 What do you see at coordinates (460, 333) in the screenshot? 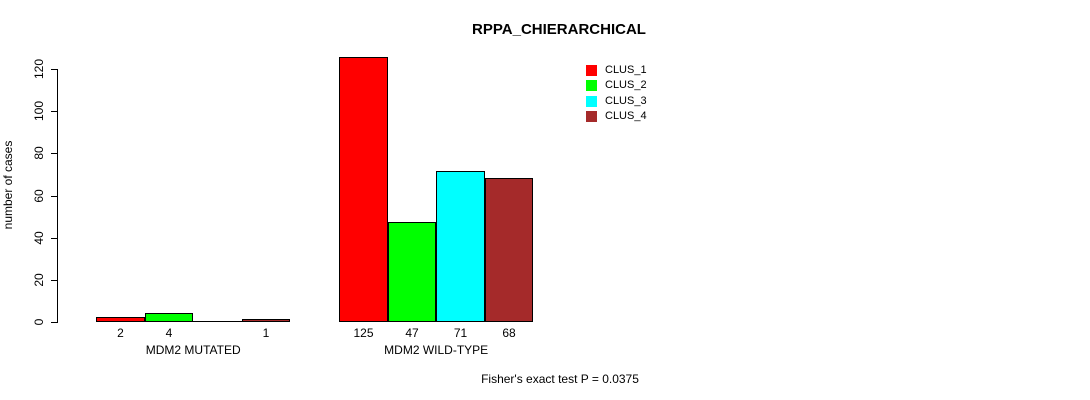
I see `bar-value-label: 71` at bounding box center [460, 333].